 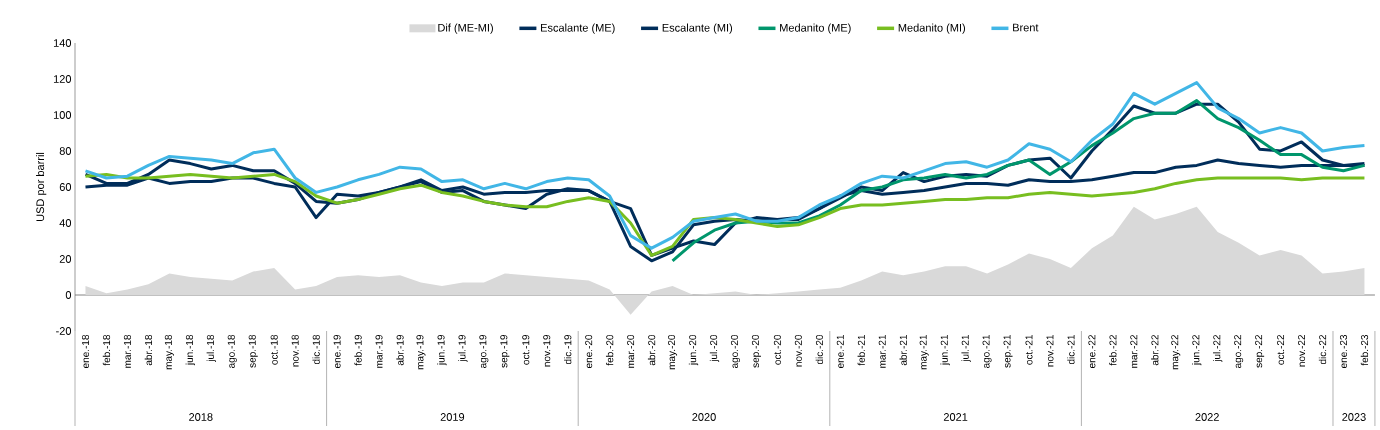 What do you see at coordinates (526, 349) in the screenshot?
I see `x-tick-label: oct.-19` at bounding box center [526, 349].